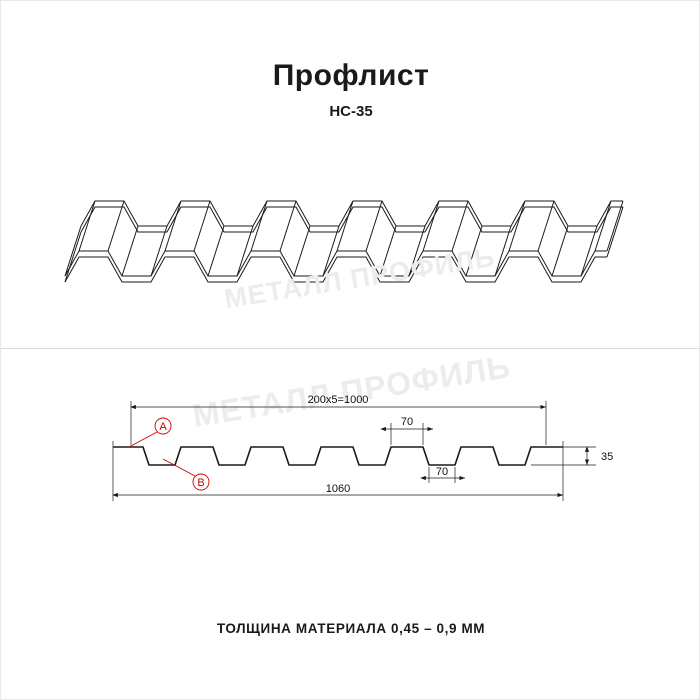 The height and width of the screenshot is (700, 700). Describe the element at coordinates (442, 472) in the screenshot. I see `dim-rib-bottom-label: 70` at that location.